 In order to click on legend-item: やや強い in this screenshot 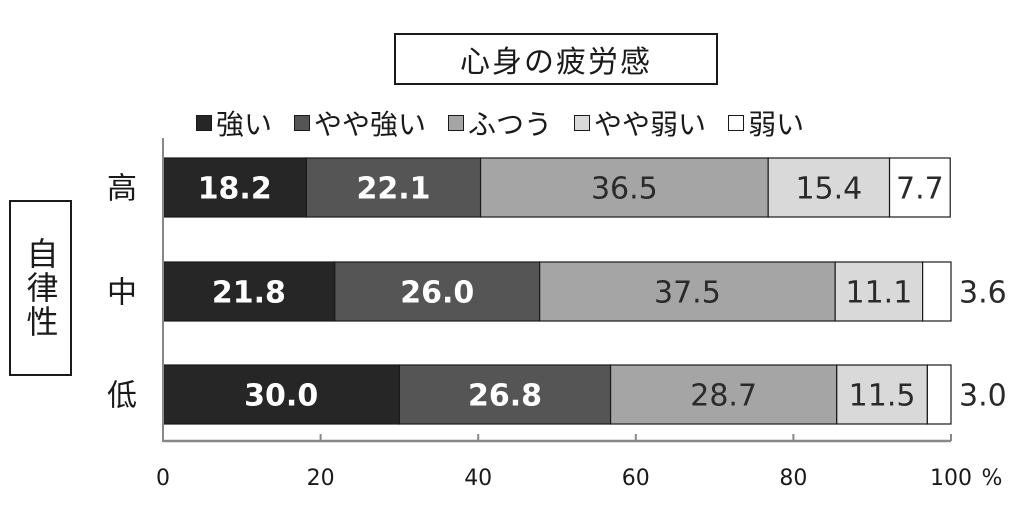, I will do `click(360, 123)`.